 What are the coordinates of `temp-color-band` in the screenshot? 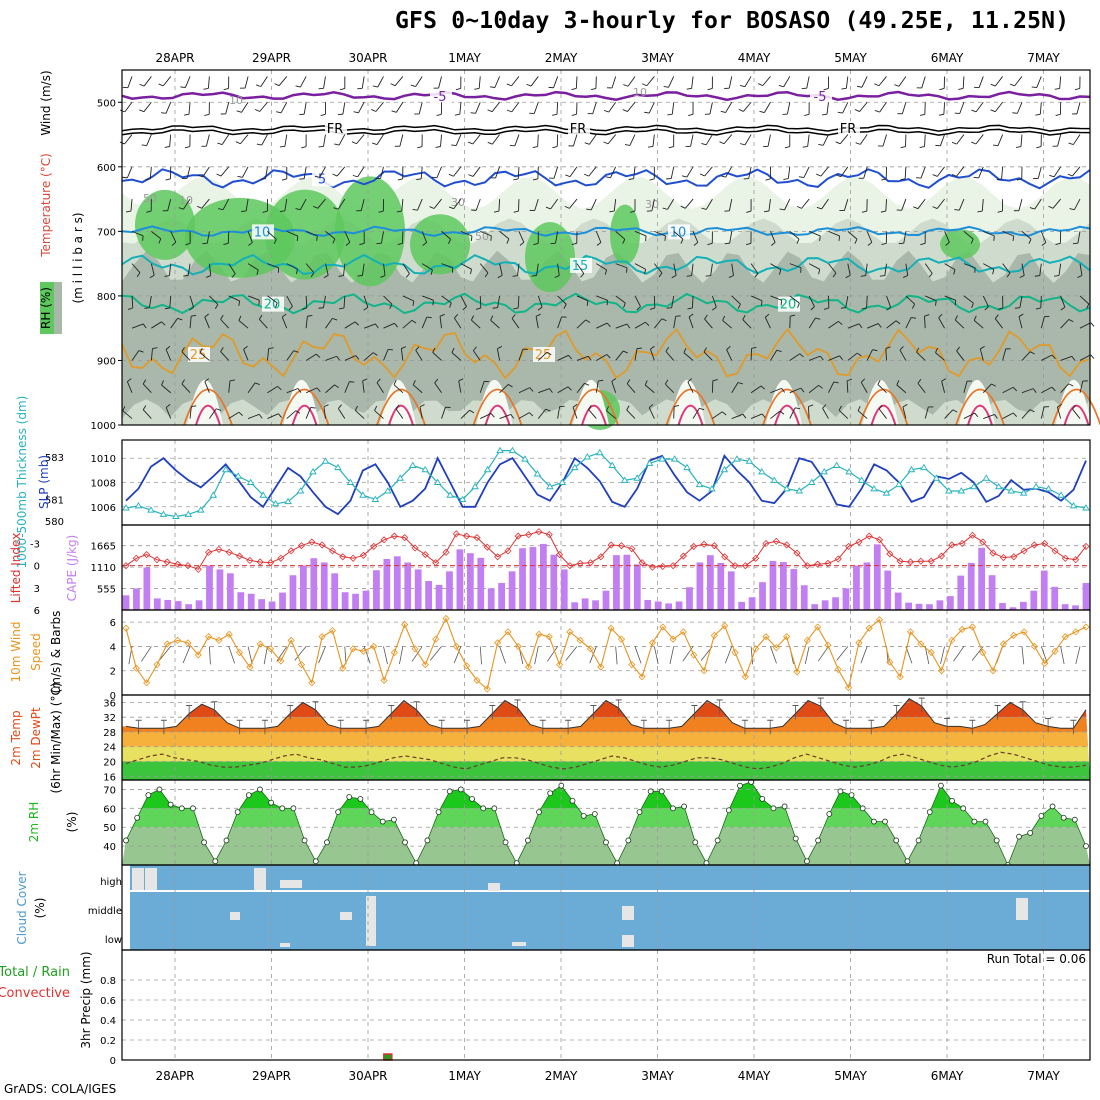 It's located at (606, 770).